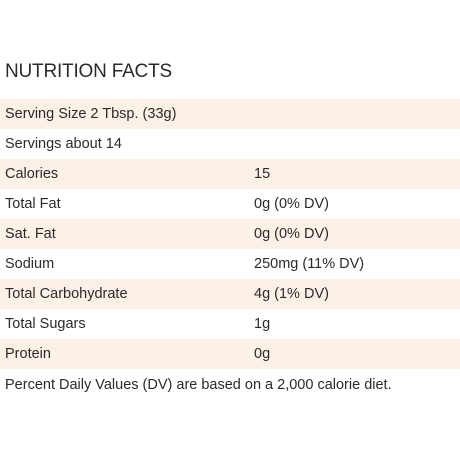 The height and width of the screenshot is (460, 460). What do you see at coordinates (230, 114) in the screenshot?
I see `serving-size-row: Serving Size 2 Tbsp. (33g)` at bounding box center [230, 114].